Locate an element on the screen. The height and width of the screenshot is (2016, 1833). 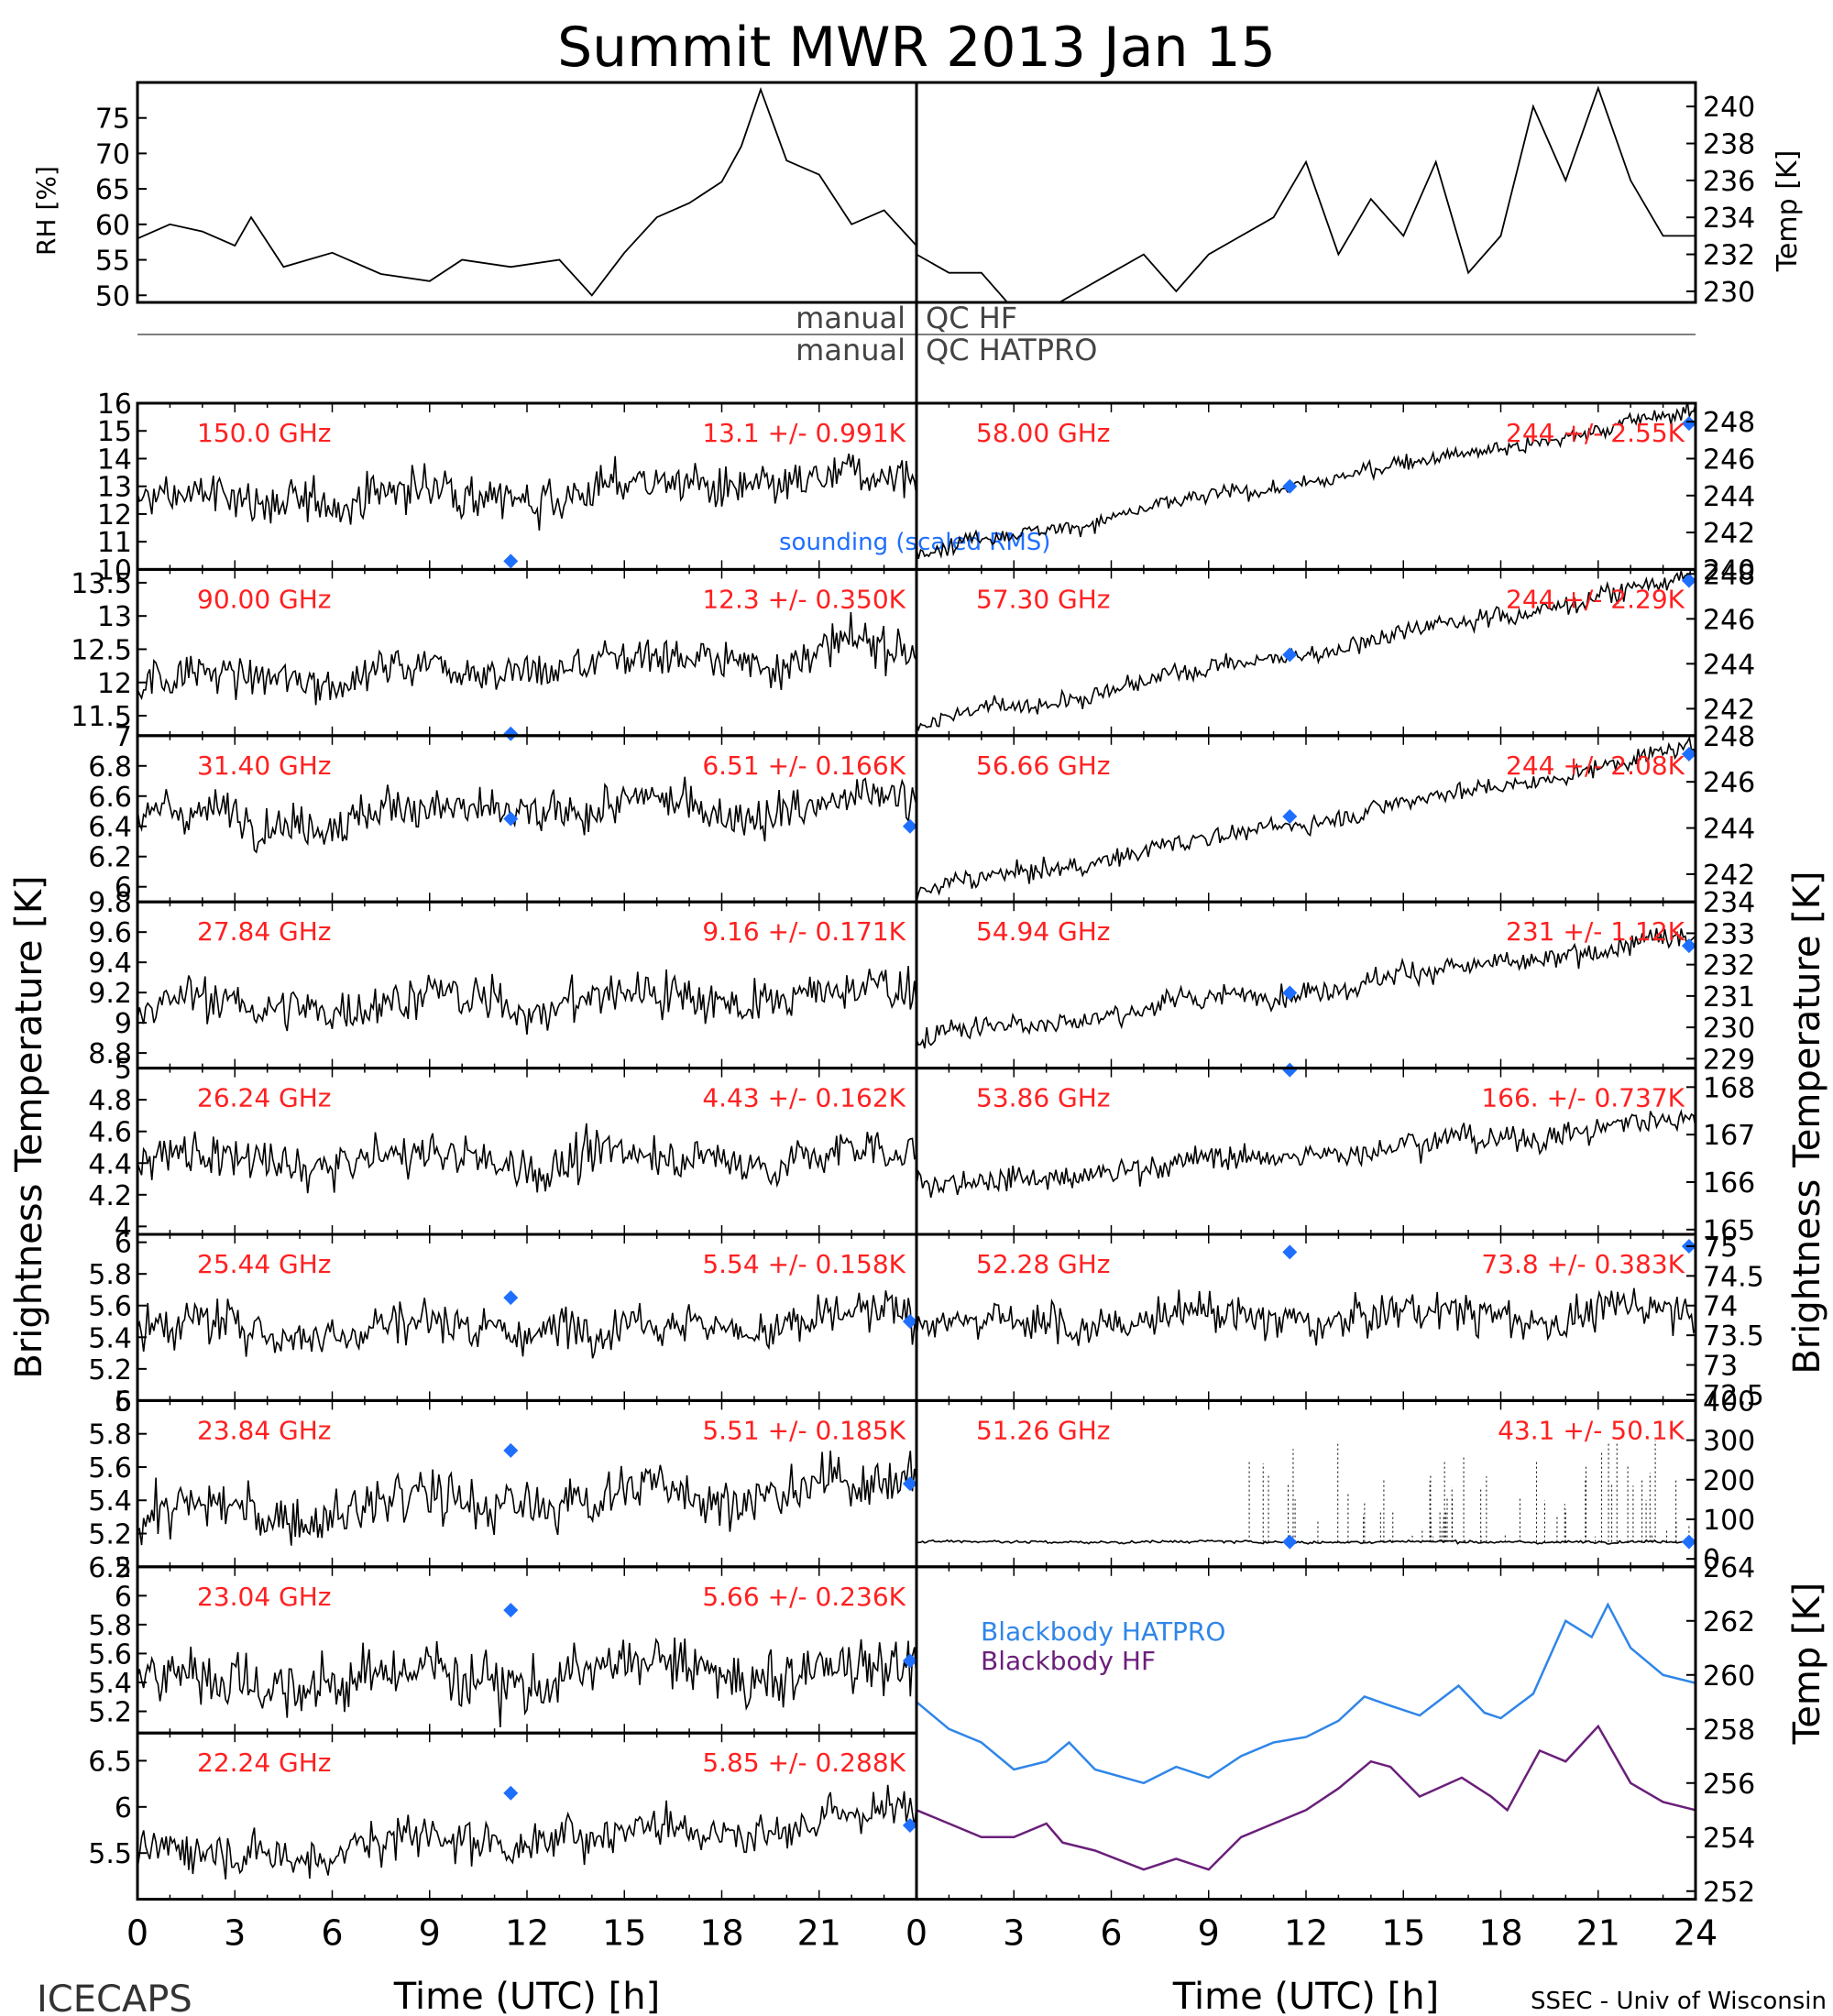
channel-frequency-label: 54.94 GHz is located at coordinates (1043, 931).